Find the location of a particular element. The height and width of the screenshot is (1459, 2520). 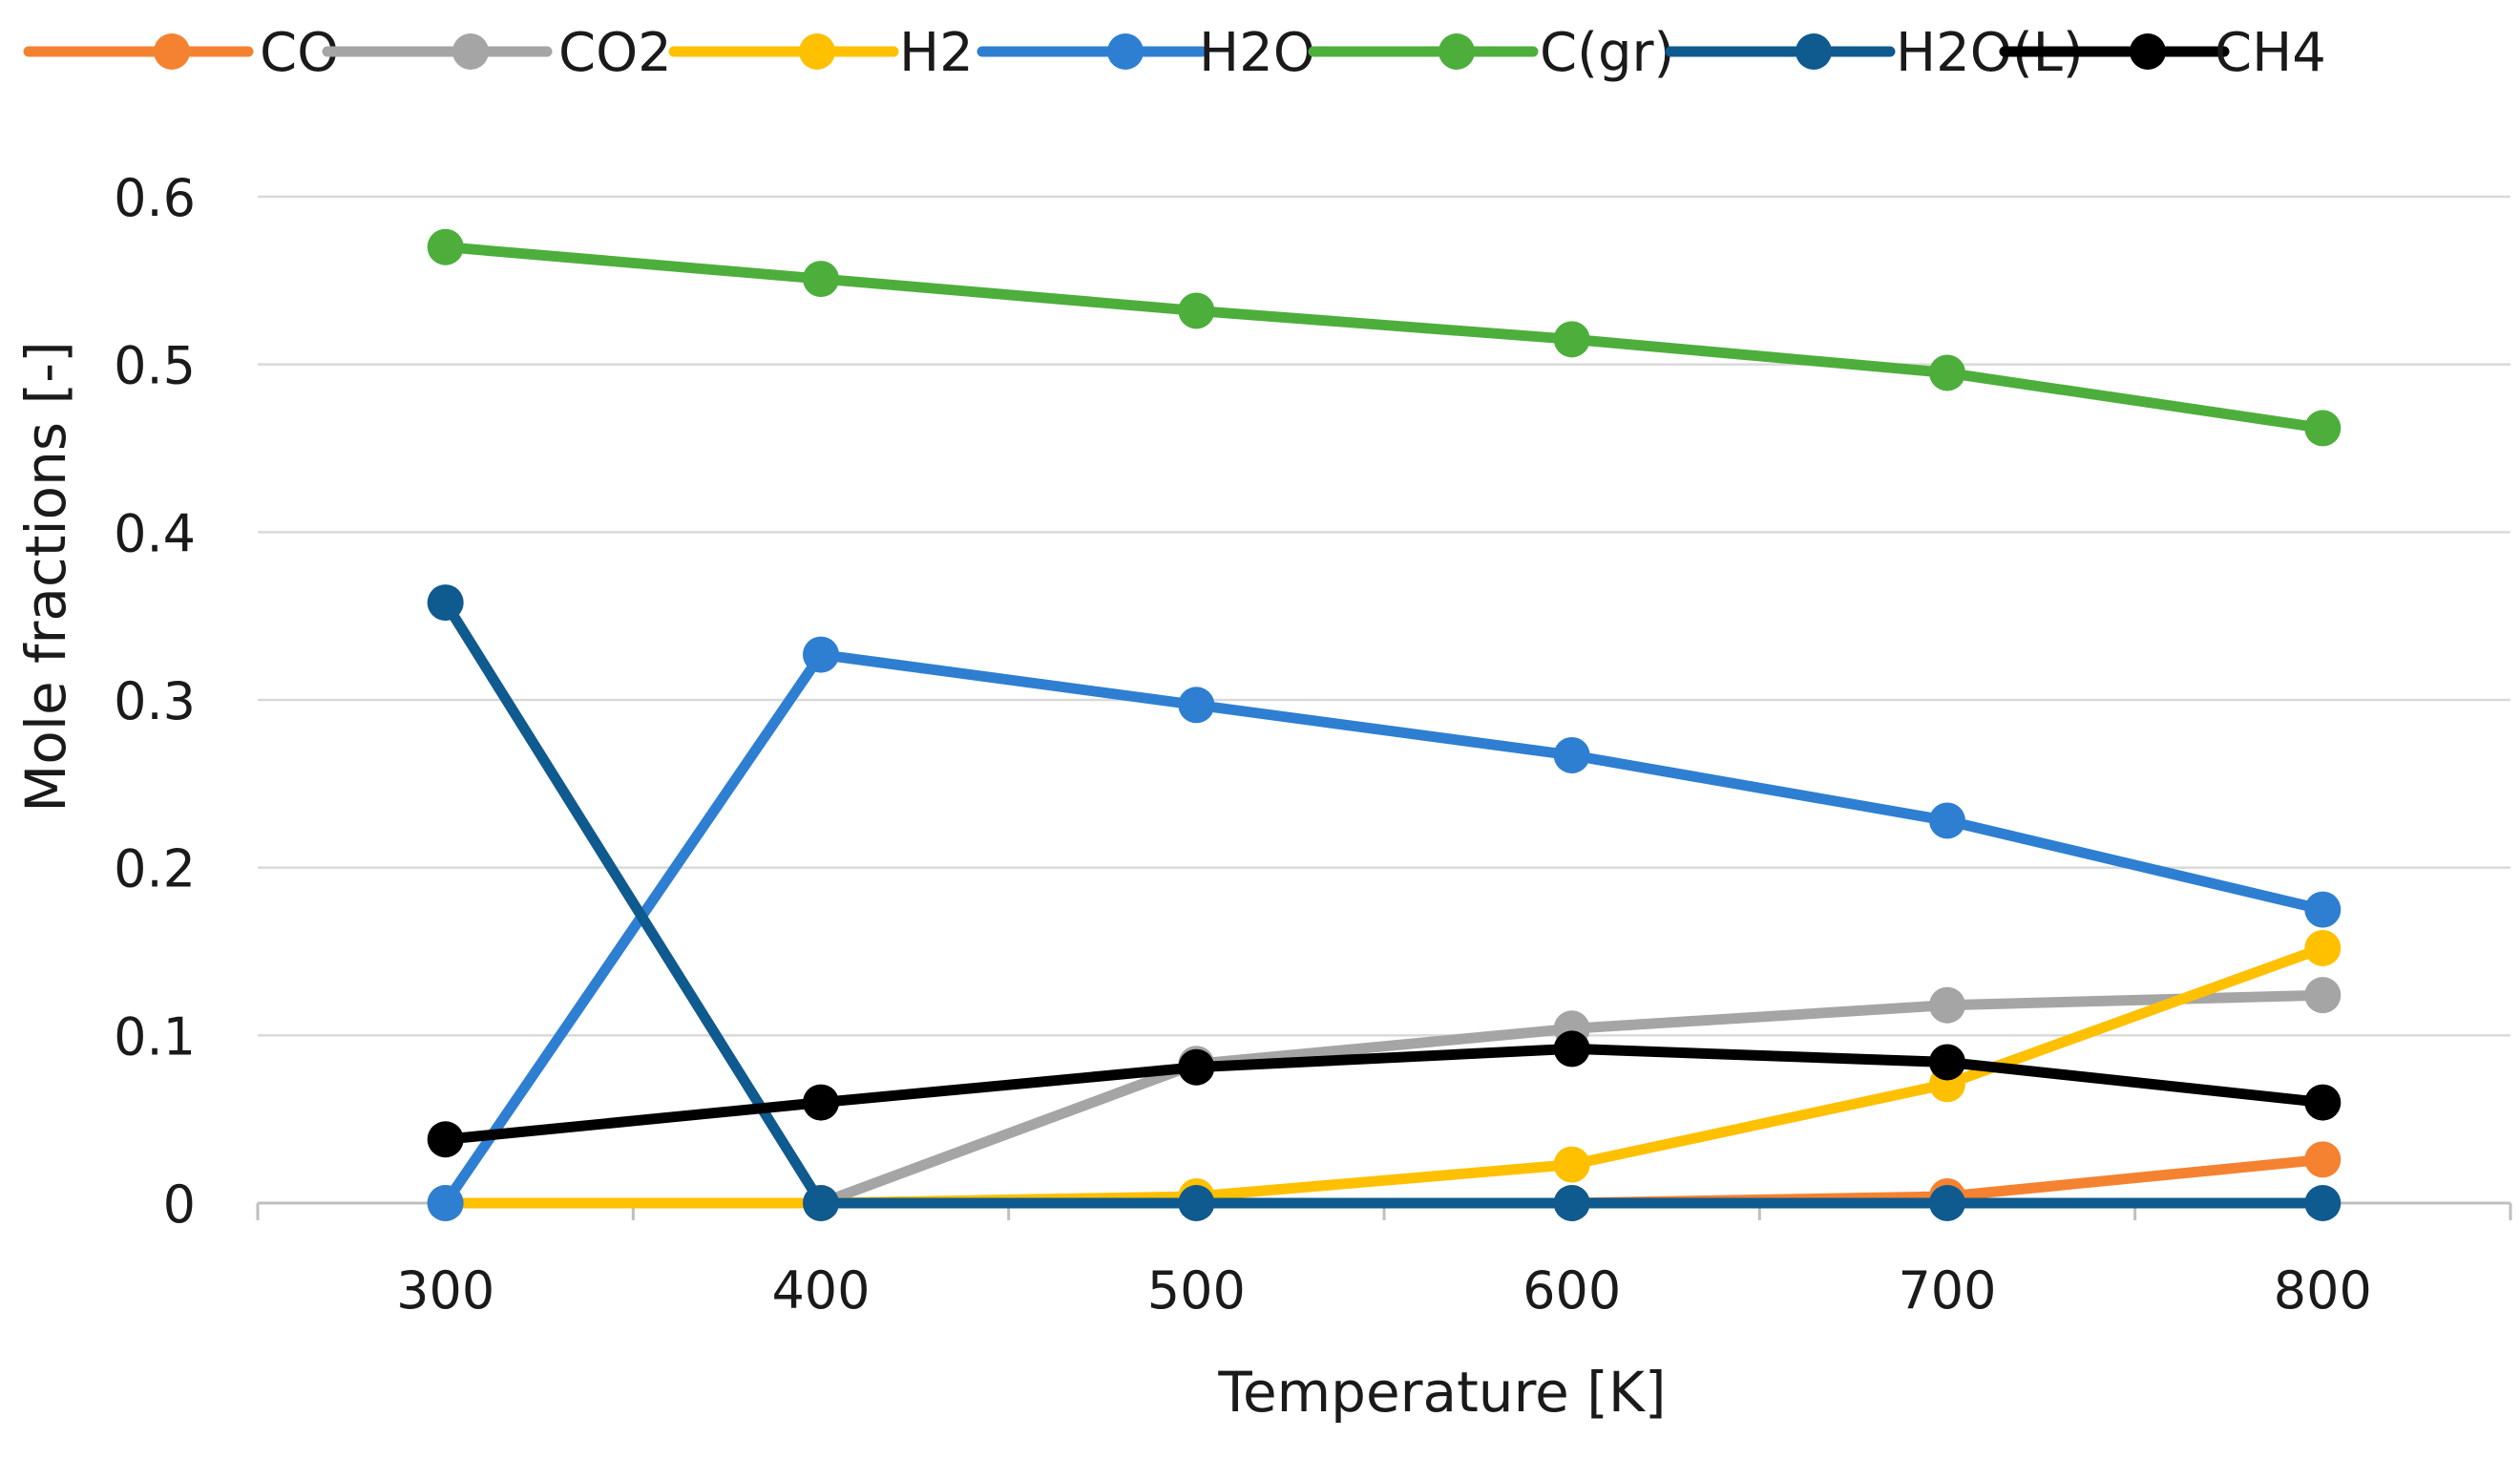

x-tick-label: 500 is located at coordinates (1197, 1290).